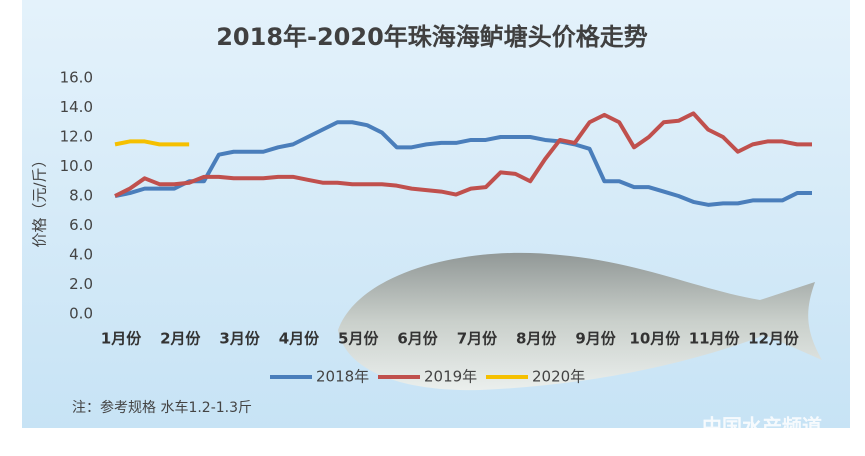 The height and width of the screenshot is (456, 865). What do you see at coordinates (81, 255) in the screenshot?
I see `y-tick-label: 4.0` at bounding box center [81, 255].